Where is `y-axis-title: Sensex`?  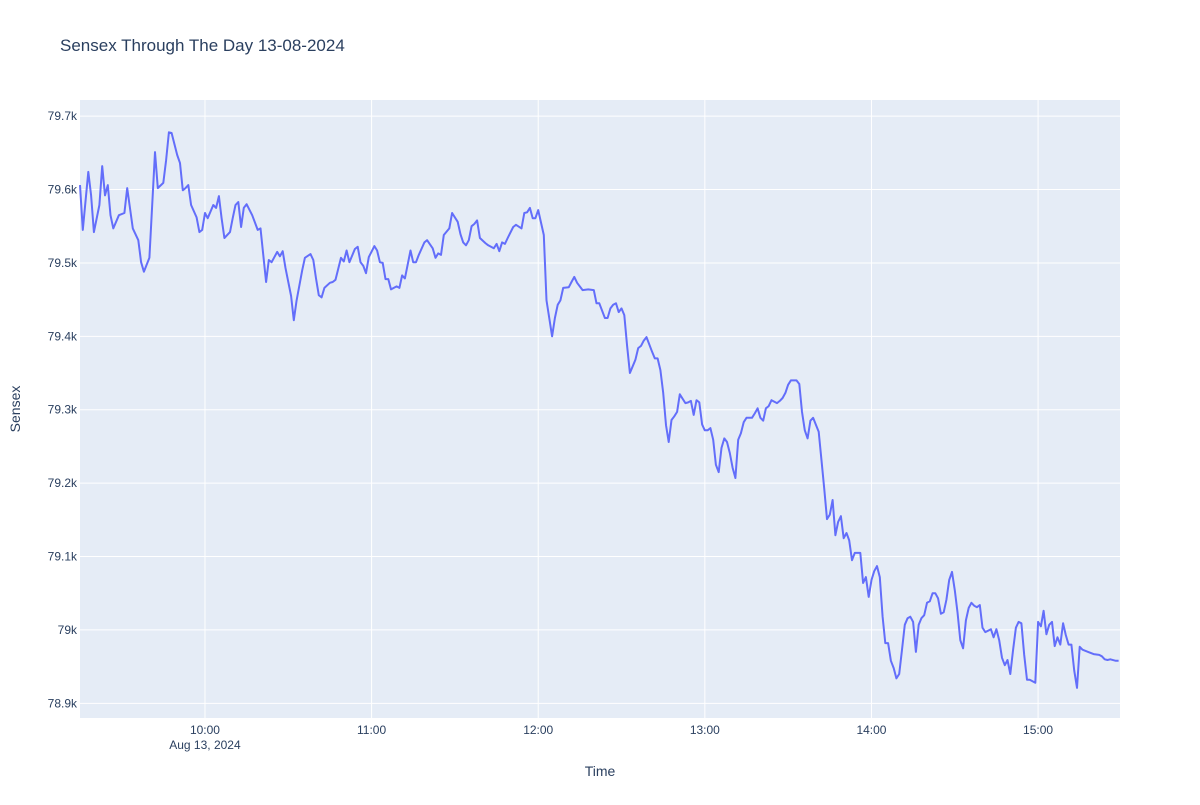
y-axis-title: Sensex is located at coordinates (15, 409).